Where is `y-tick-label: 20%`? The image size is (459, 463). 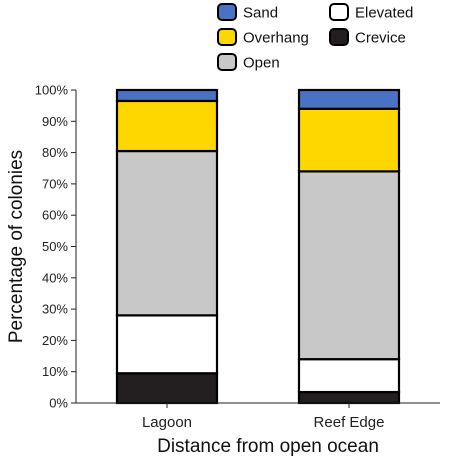
y-tick-label: 20% is located at coordinates (55, 340).